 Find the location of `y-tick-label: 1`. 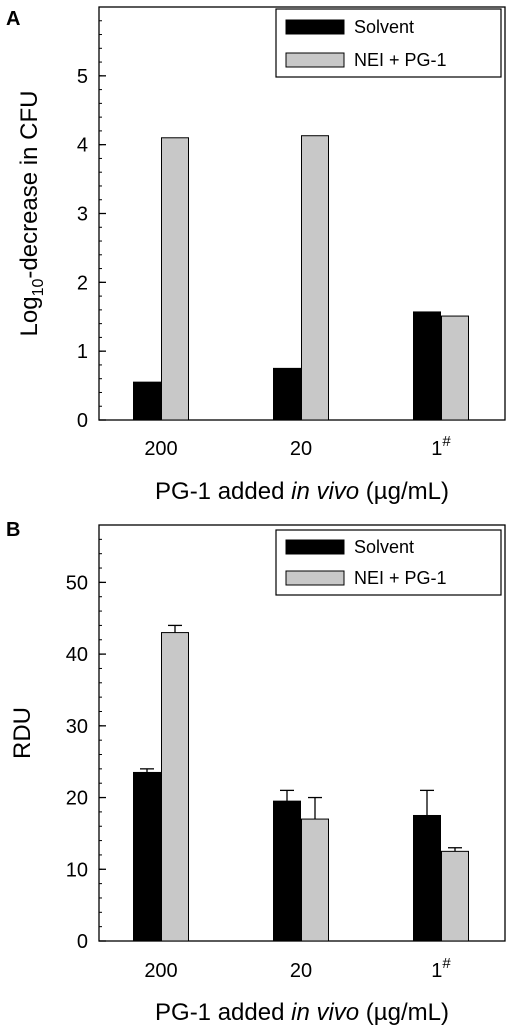

y-tick-label: 1 is located at coordinates (82, 352).